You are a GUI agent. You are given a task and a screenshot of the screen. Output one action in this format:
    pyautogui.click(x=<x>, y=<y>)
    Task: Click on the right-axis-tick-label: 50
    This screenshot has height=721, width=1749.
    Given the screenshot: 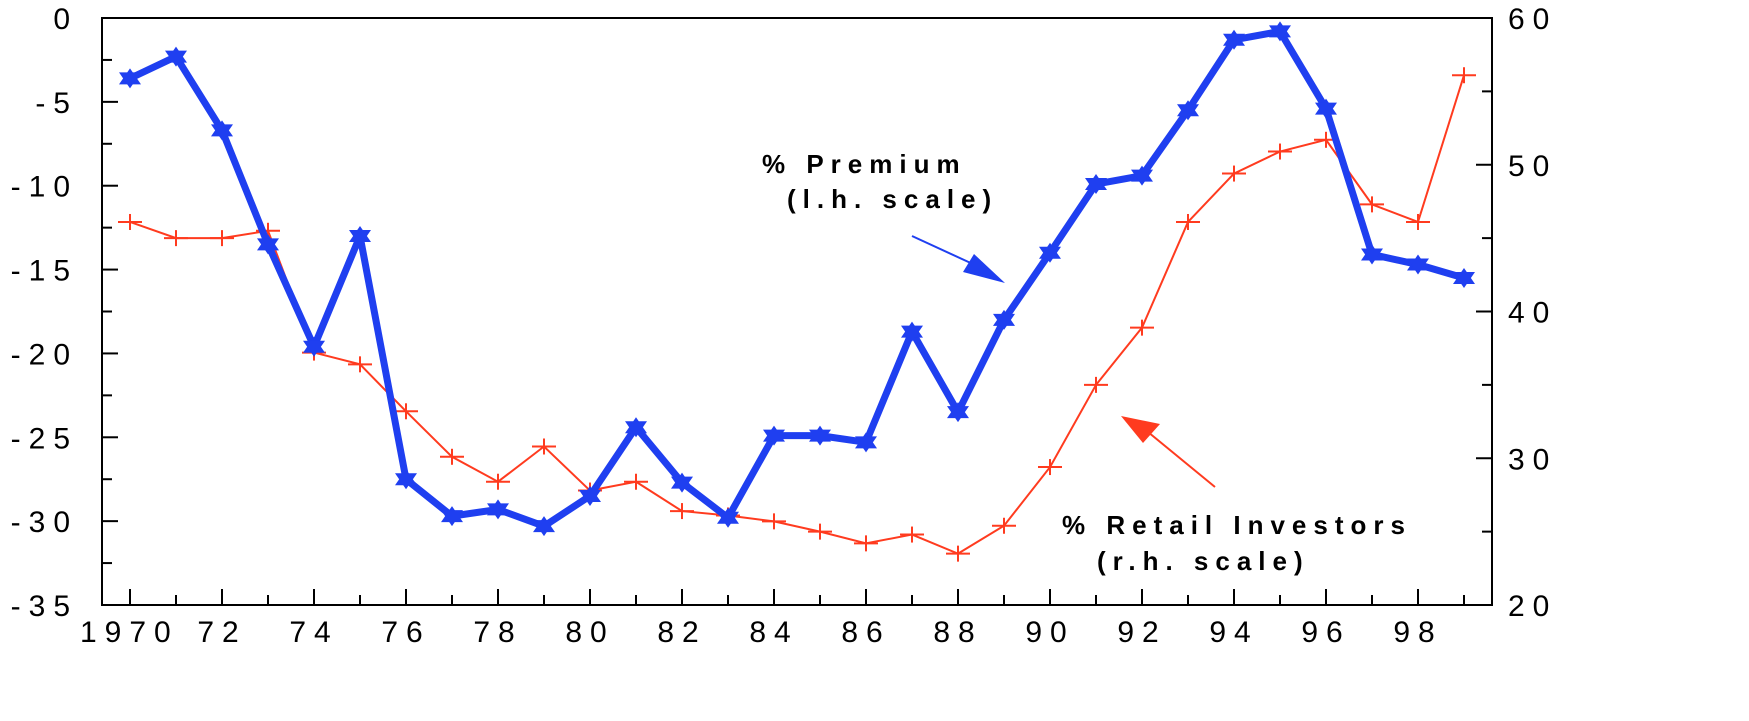 What is the action you would take?
    pyautogui.click(x=1532, y=166)
    